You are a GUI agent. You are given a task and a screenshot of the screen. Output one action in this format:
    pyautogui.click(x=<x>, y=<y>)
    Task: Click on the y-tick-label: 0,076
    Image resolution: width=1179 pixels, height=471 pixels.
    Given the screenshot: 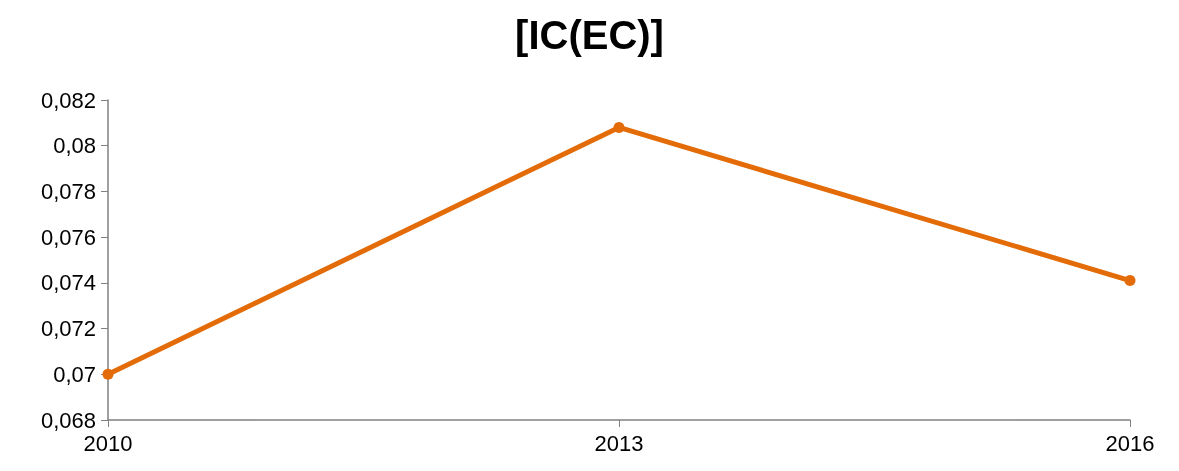 What is the action you would take?
    pyautogui.click(x=68, y=237)
    